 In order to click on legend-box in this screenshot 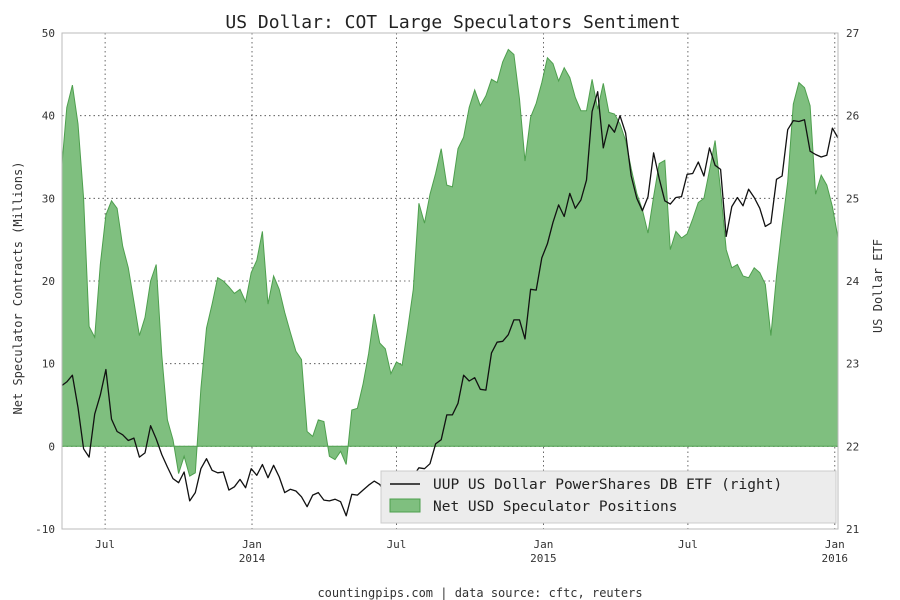, I will do `click(608, 497)`.